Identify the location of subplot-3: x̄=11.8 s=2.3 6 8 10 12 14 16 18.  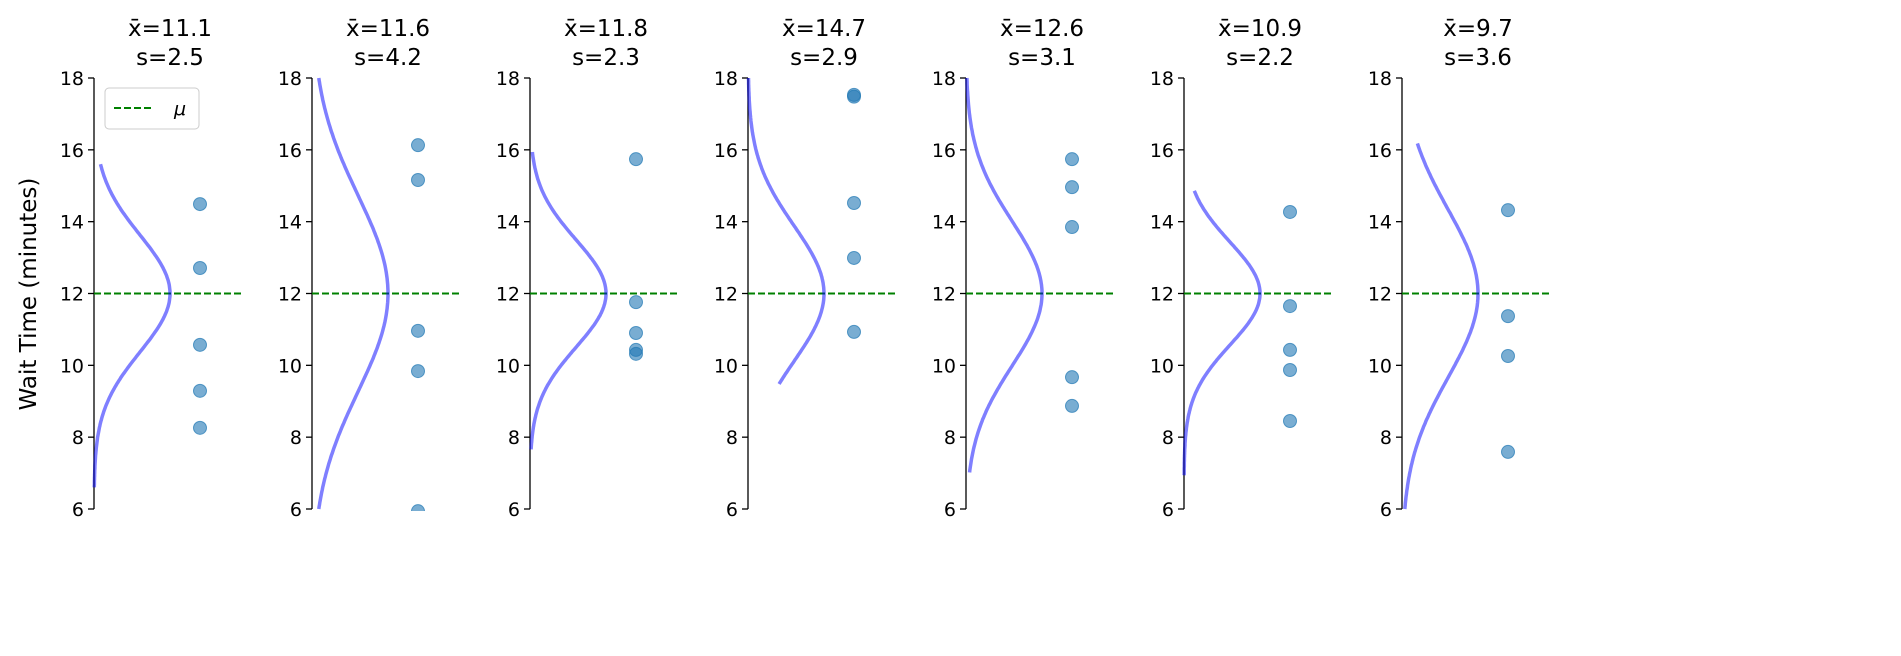
(588, 268).